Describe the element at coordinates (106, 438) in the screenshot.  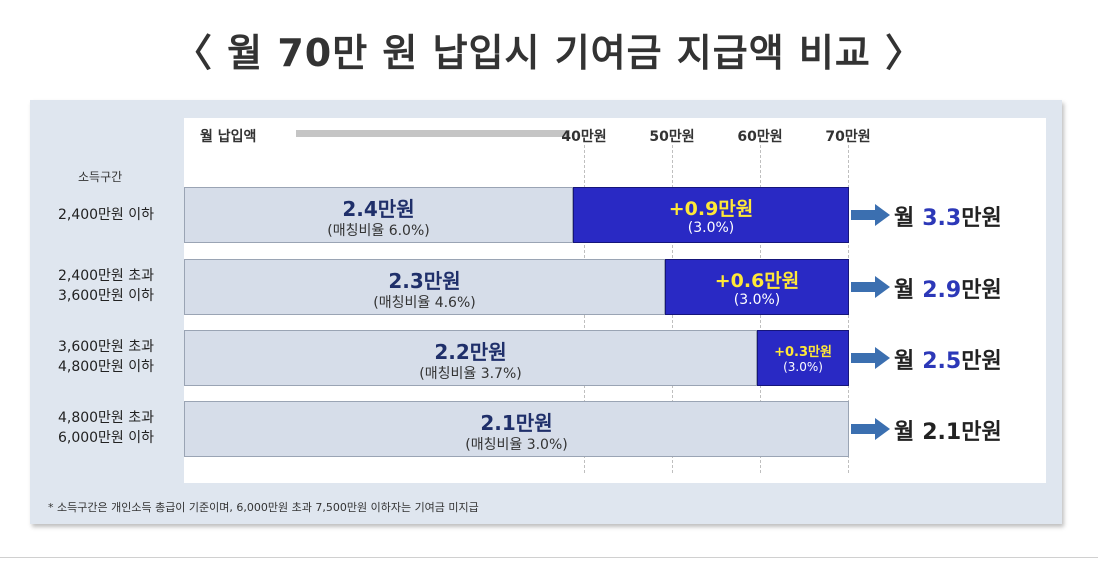
I see `income-bracket-line: 6,000만원 이하` at that location.